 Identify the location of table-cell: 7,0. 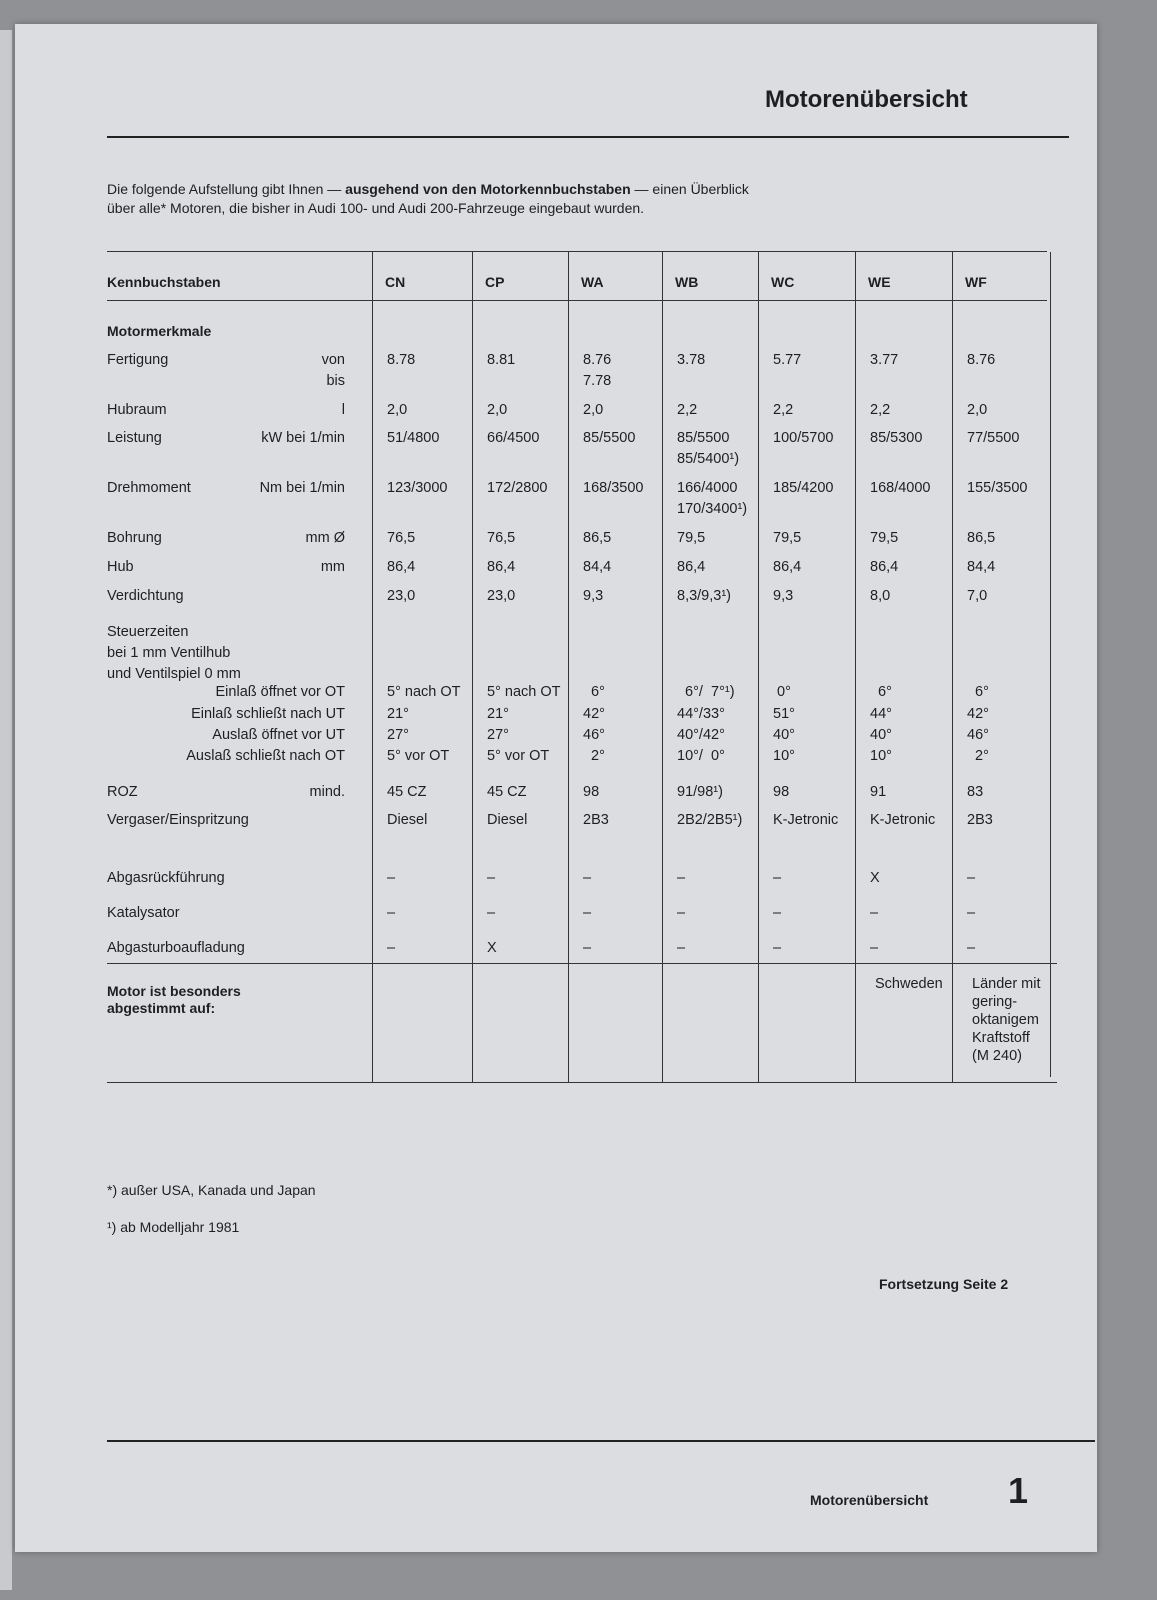
(977, 596).